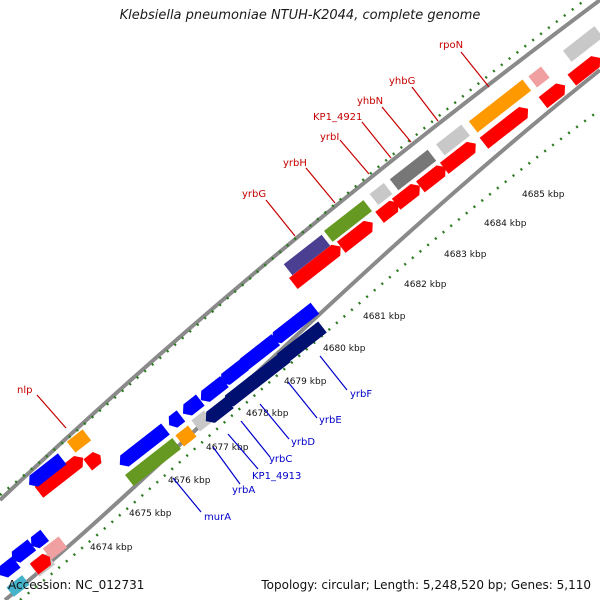  What do you see at coordinates (465, 255) in the screenshot?
I see `scale-label-4683: 4683 kbp` at bounding box center [465, 255].